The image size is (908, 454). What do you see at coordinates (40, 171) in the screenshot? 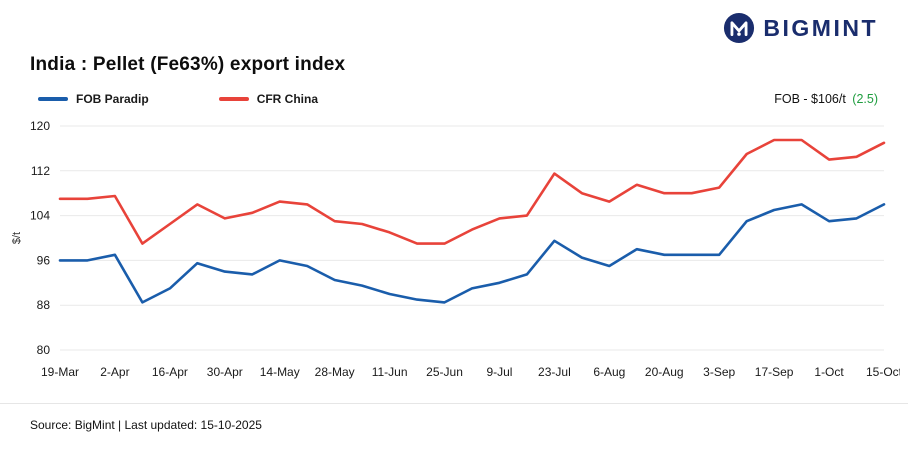
I see `y-tick-112: 112` at bounding box center [40, 171].